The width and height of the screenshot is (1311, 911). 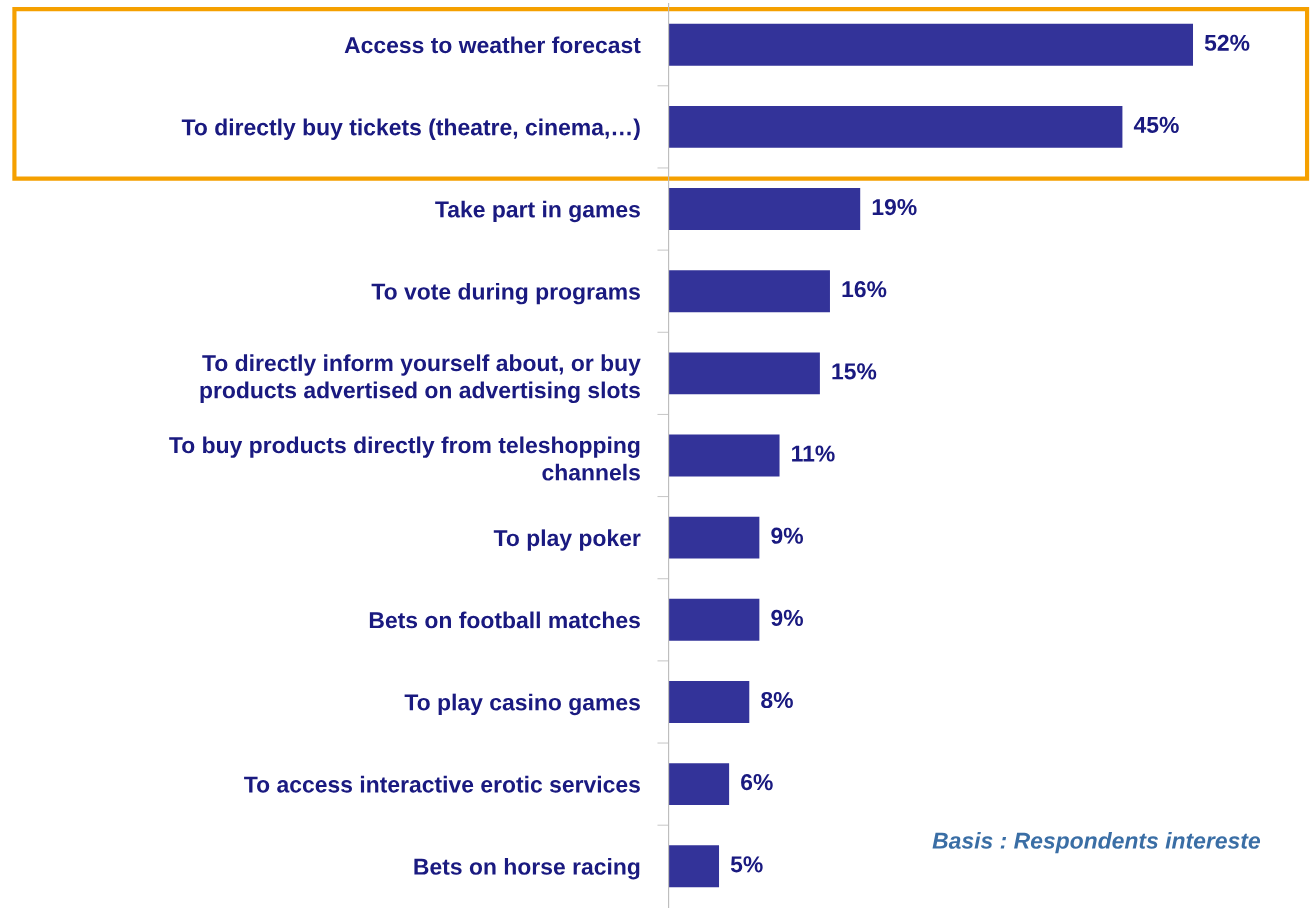 What do you see at coordinates (894, 207) in the screenshot?
I see `data-label: 19%` at bounding box center [894, 207].